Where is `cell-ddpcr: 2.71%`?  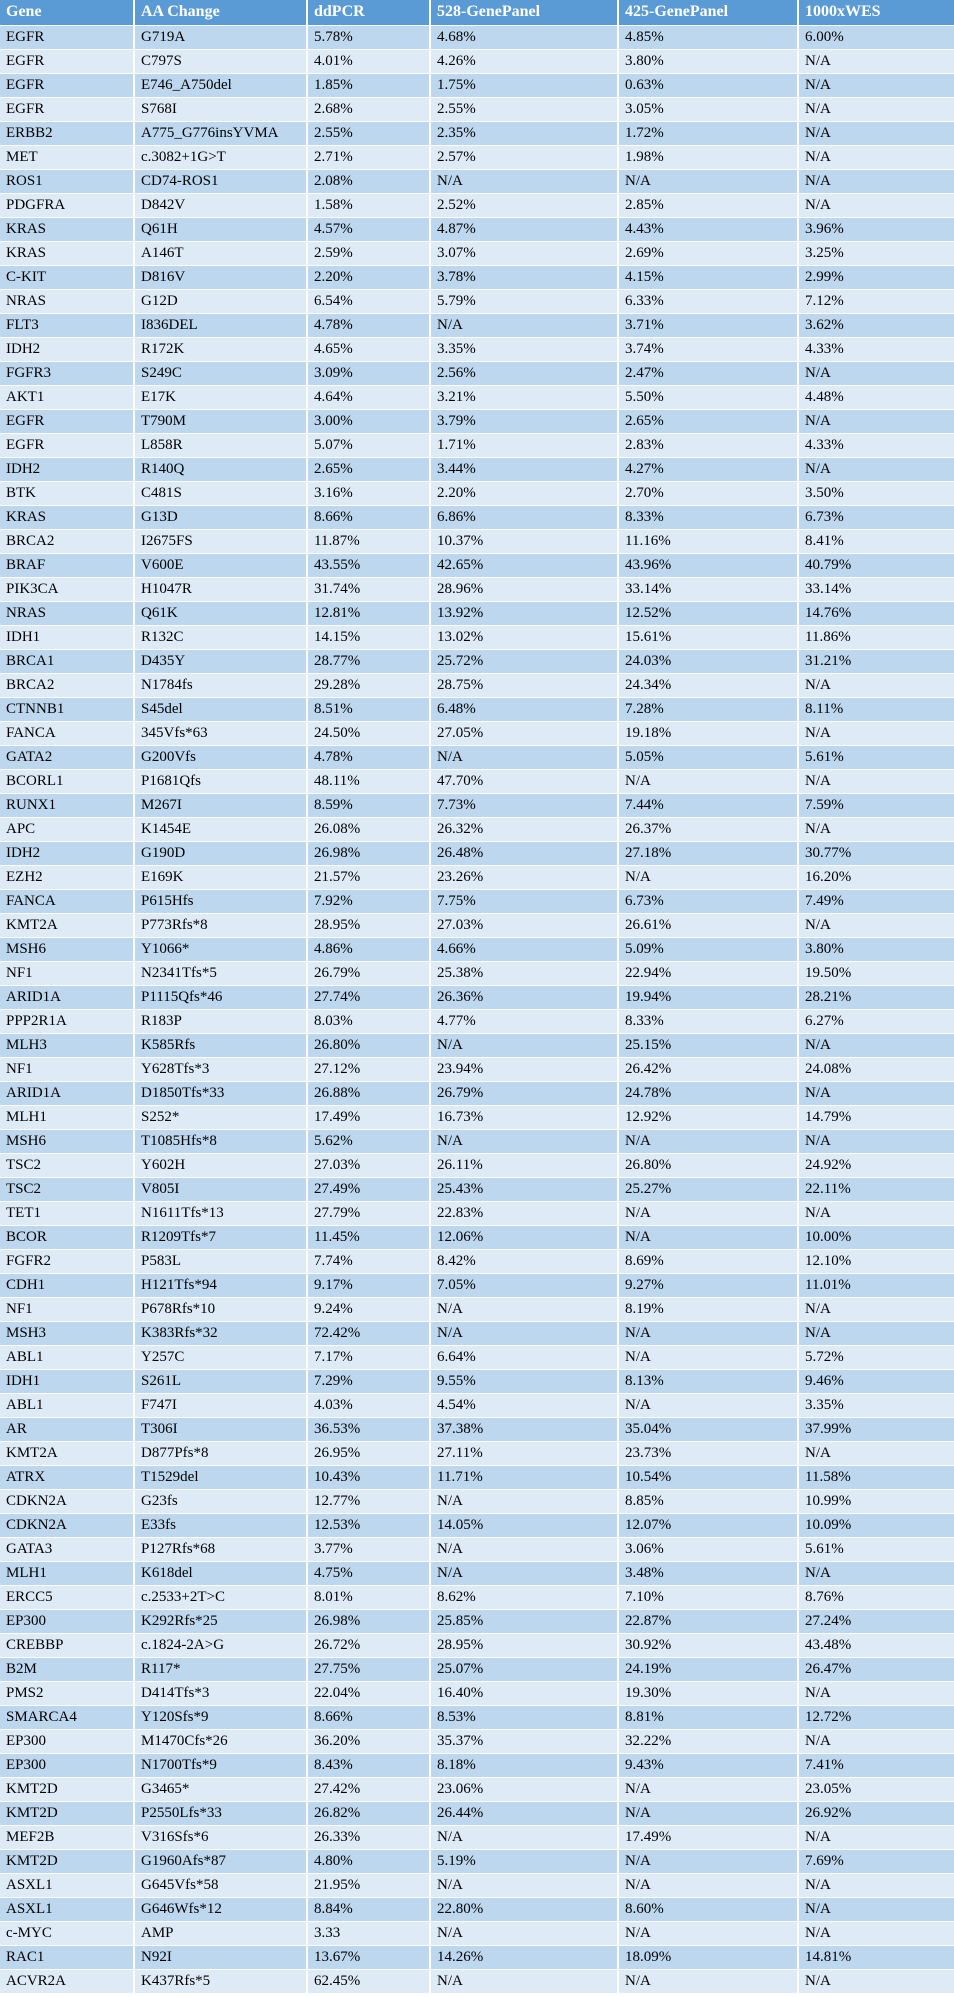
cell-ddpcr: 2.71% is located at coordinates (368, 157).